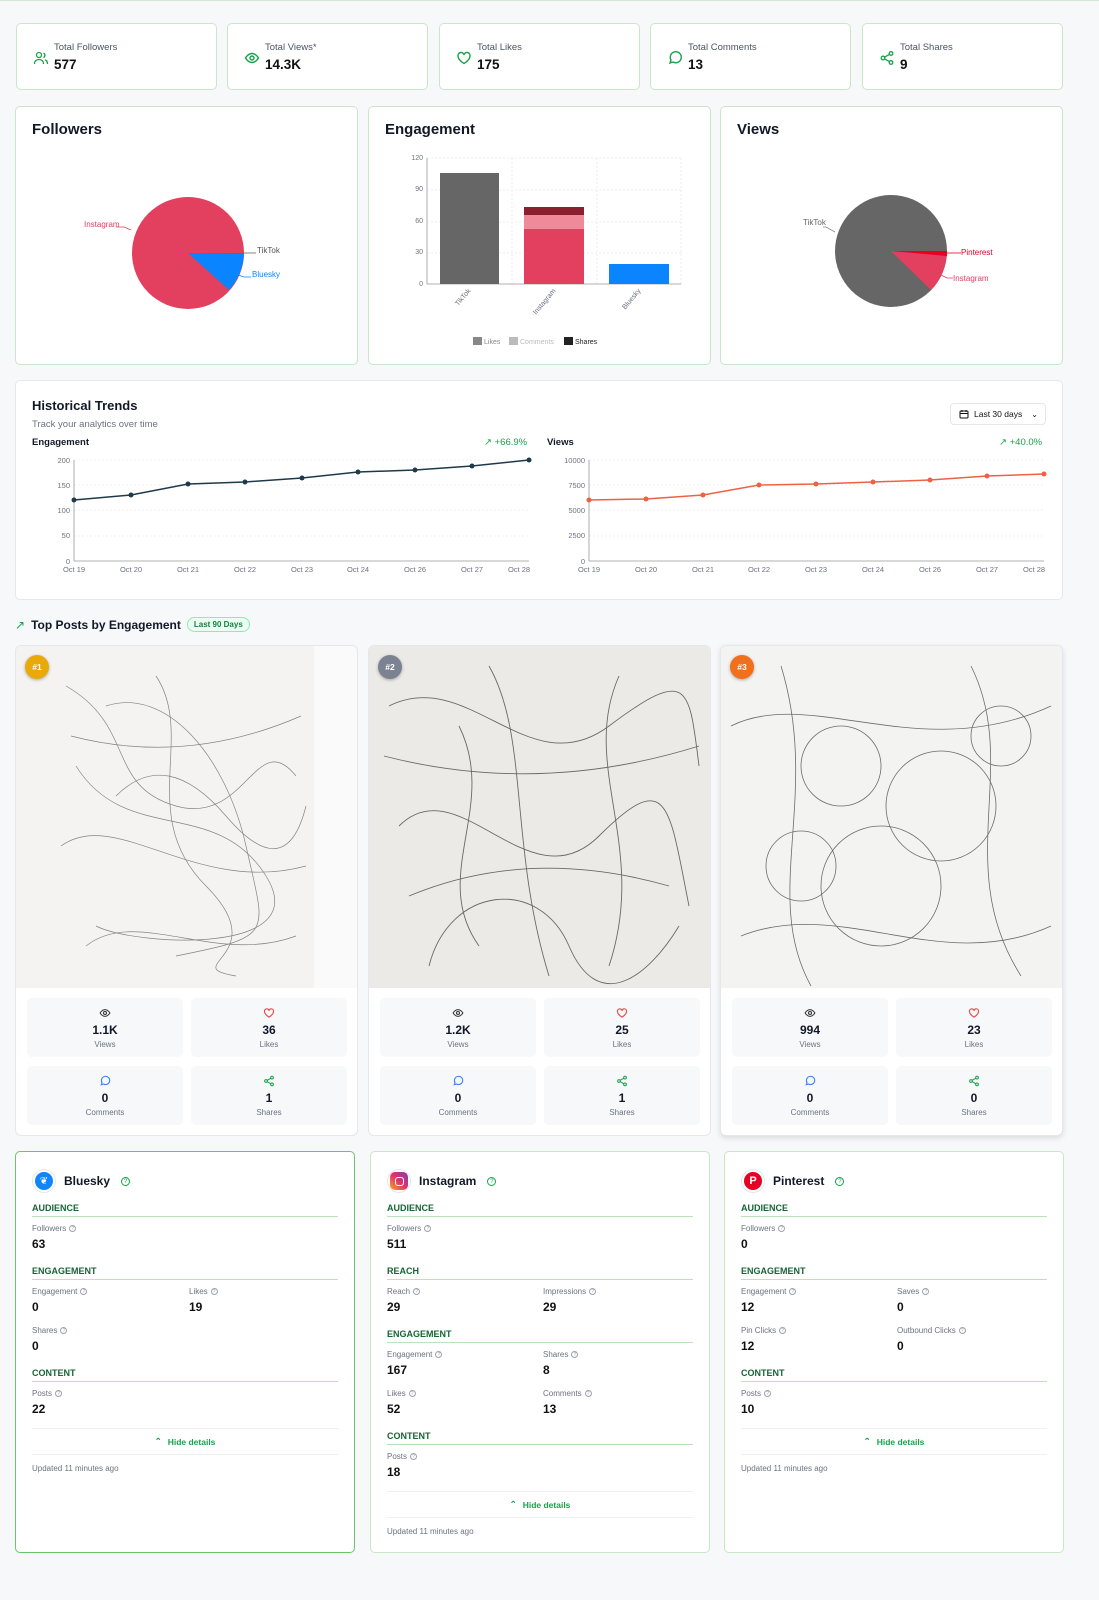 Image resolution: width=1099 pixels, height=1600 pixels. I want to click on field-comments: Comments? 13, so click(567, 1402).